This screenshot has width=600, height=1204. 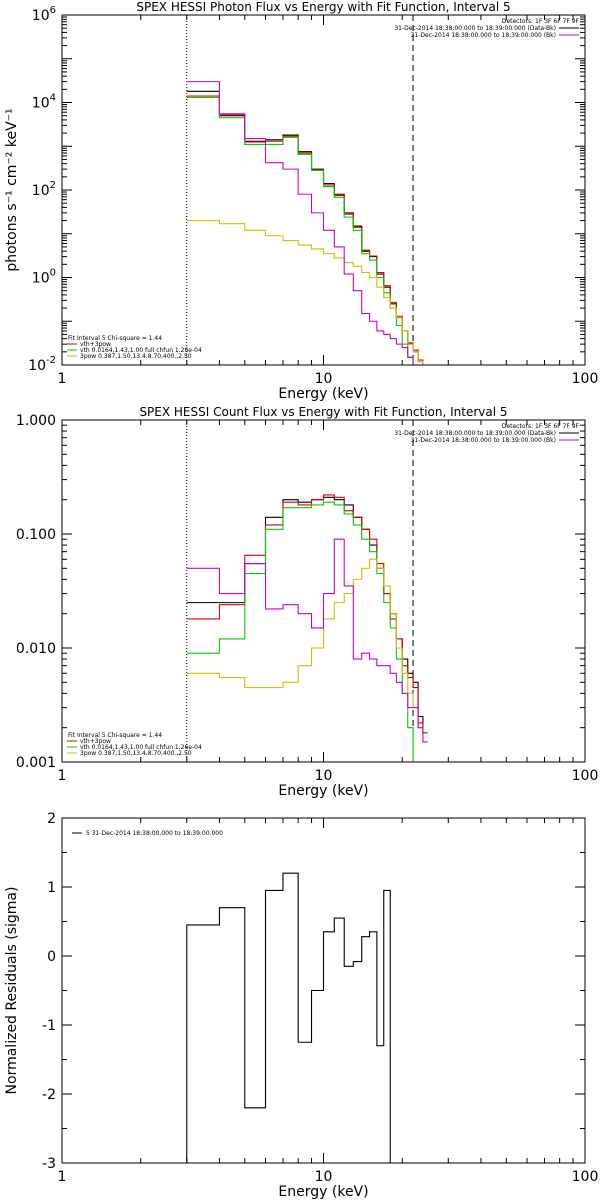 I want to click on y-tick-label: 10⁻², so click(x=42, y=364).